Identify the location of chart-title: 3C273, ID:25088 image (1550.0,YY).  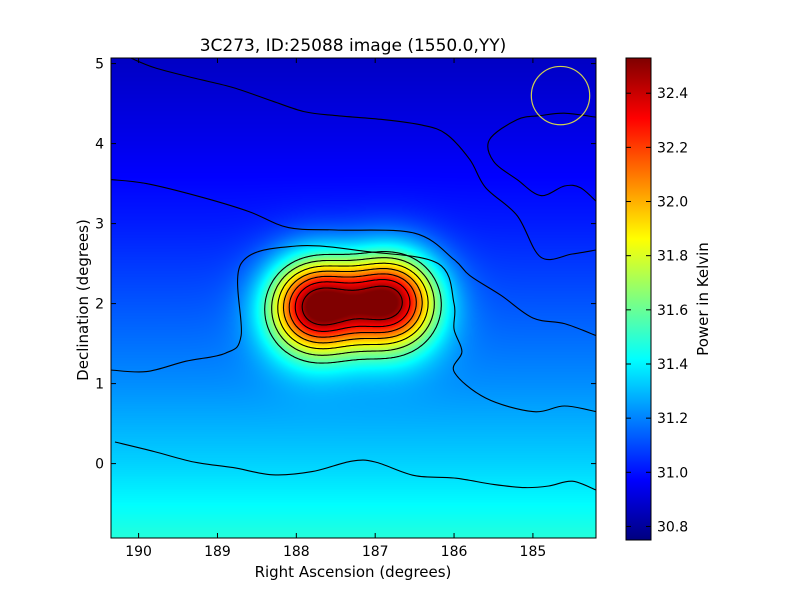
(353, 46).